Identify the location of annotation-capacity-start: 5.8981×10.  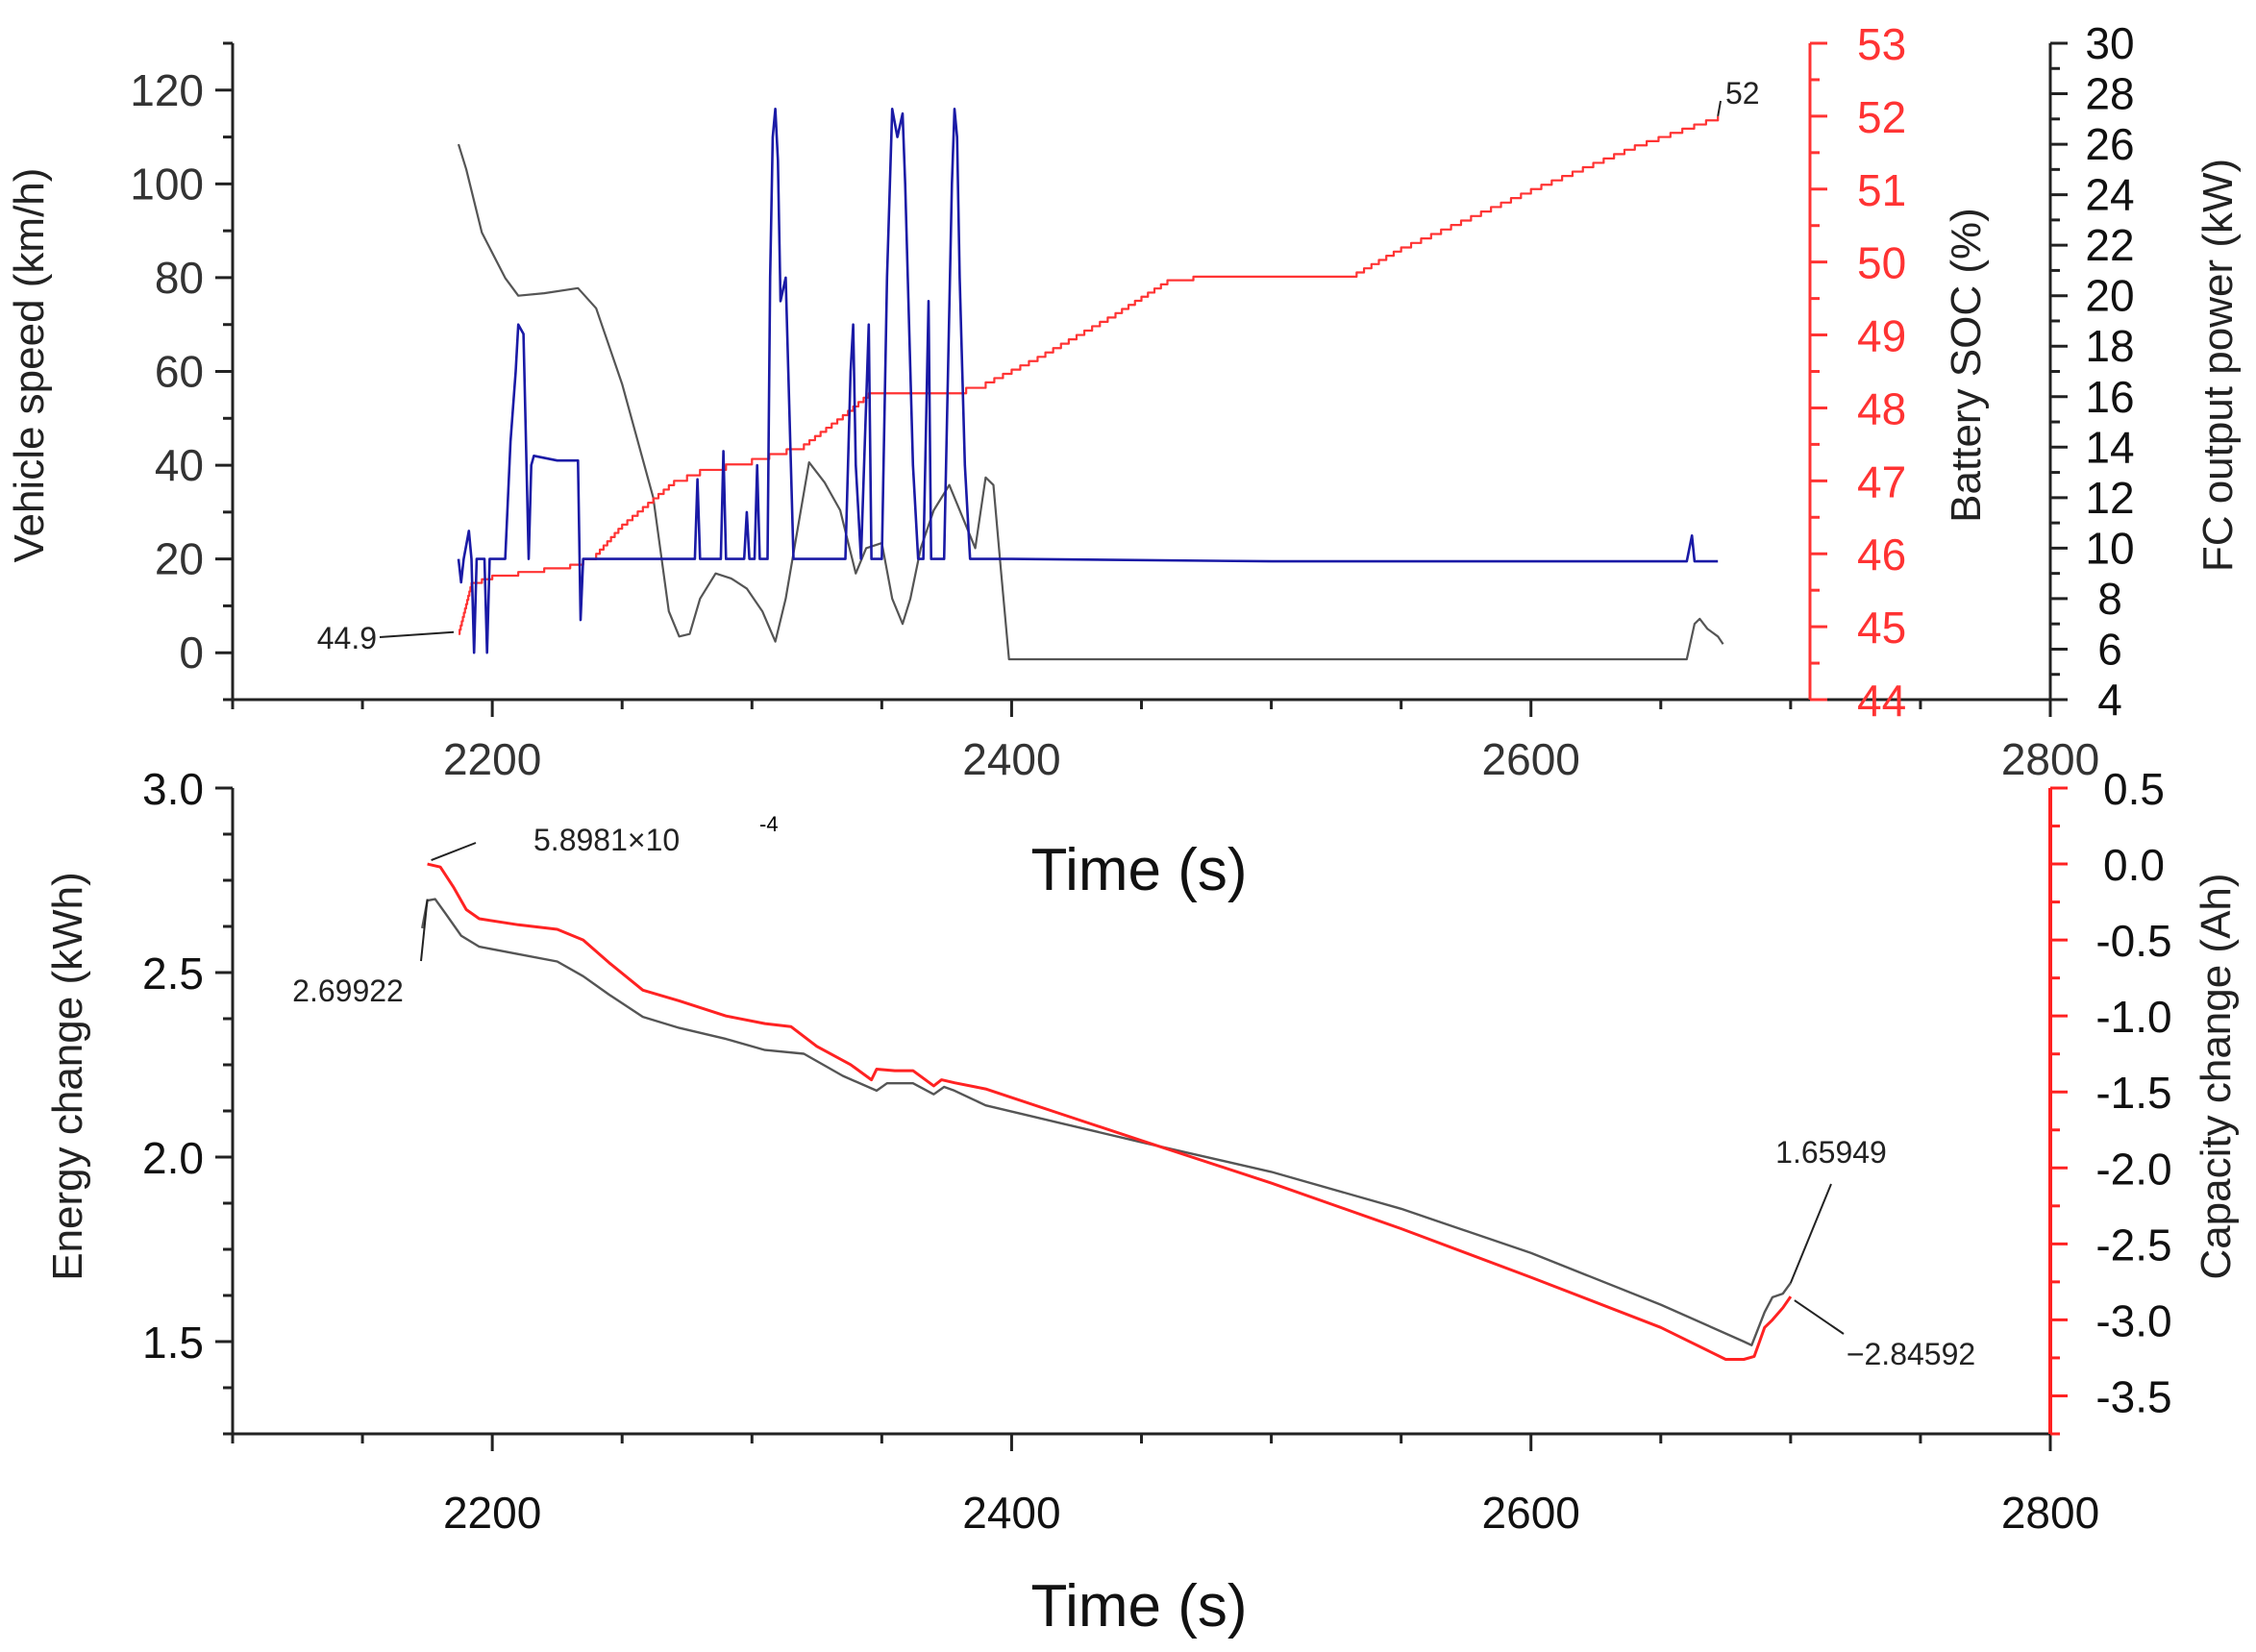
(607, 840).